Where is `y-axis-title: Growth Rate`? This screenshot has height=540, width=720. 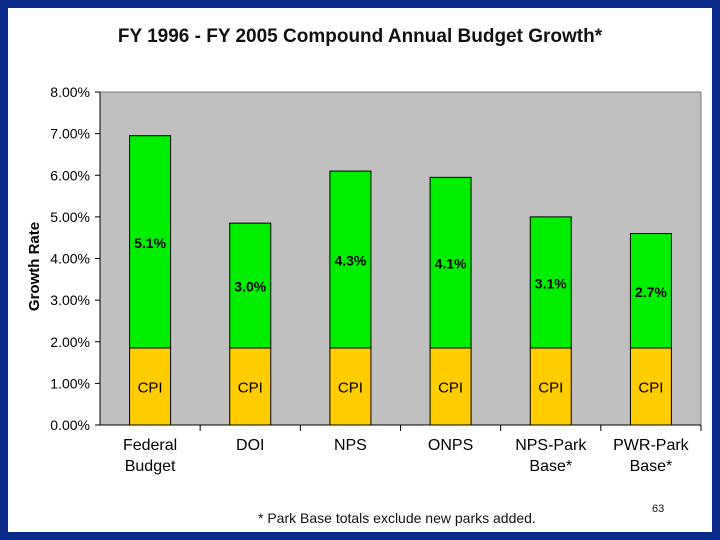 y-axis-title: Growth Rate is located at coordinates (34, 266).